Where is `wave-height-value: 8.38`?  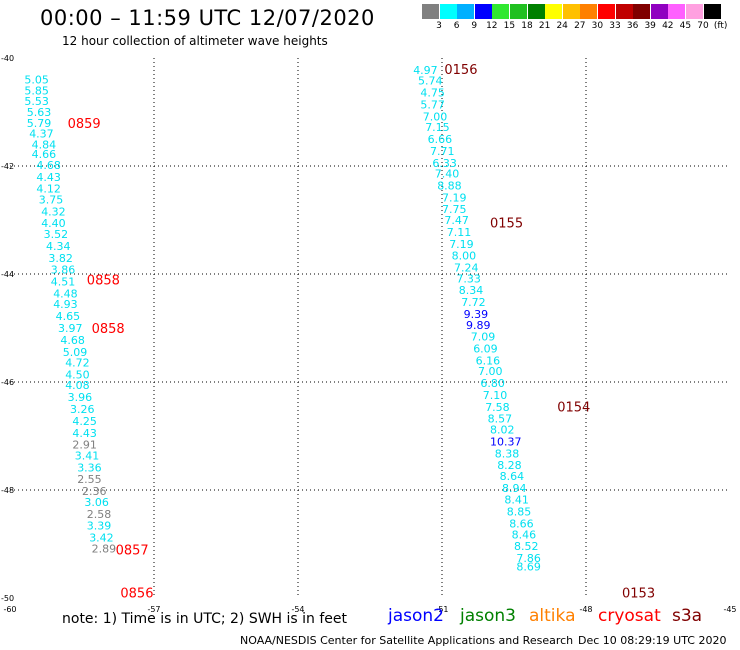
wave-height-value: 8.38 is located at coordinates (507, 453).